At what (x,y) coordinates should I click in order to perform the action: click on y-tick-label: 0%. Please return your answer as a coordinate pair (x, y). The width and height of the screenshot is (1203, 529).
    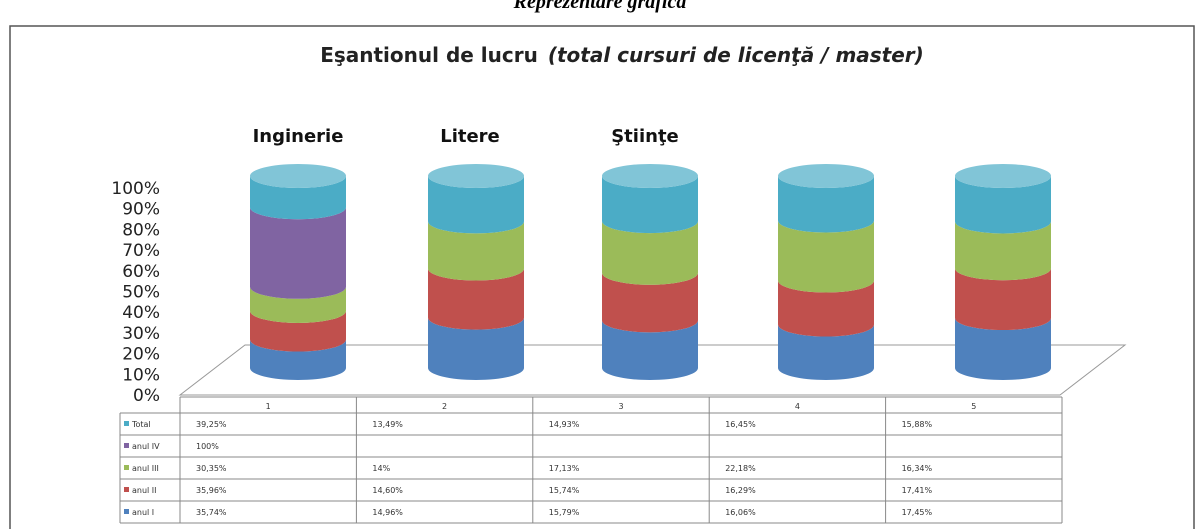
    Looking at the image, I should click on (146, 396).